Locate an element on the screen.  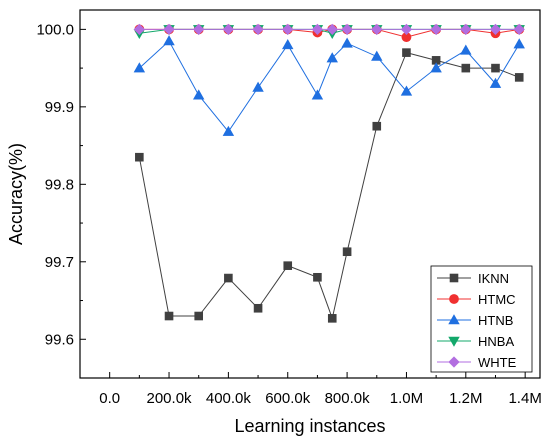
x-tick-label: 200.0k is located at coordinates (170, 398).